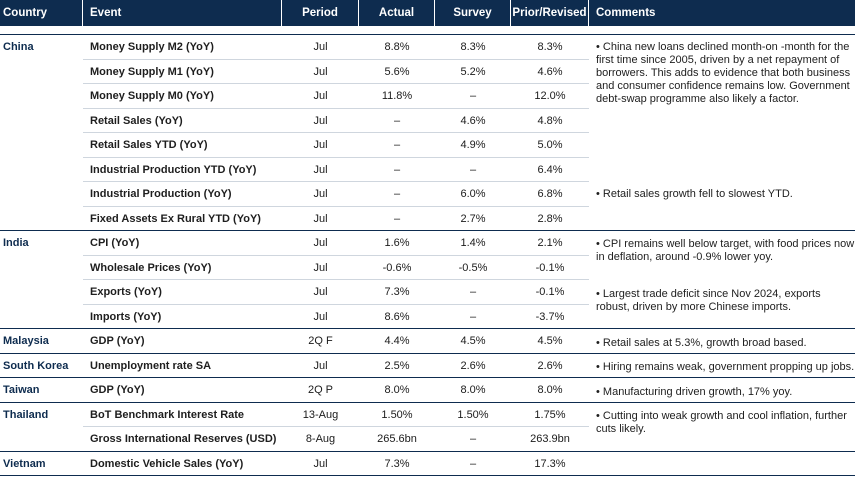 The height and width of the screenshot is (479, 855). Describe the element at coordinates (550, 341) in the screenshot. I see `row-prior: 4.5%` at that location.